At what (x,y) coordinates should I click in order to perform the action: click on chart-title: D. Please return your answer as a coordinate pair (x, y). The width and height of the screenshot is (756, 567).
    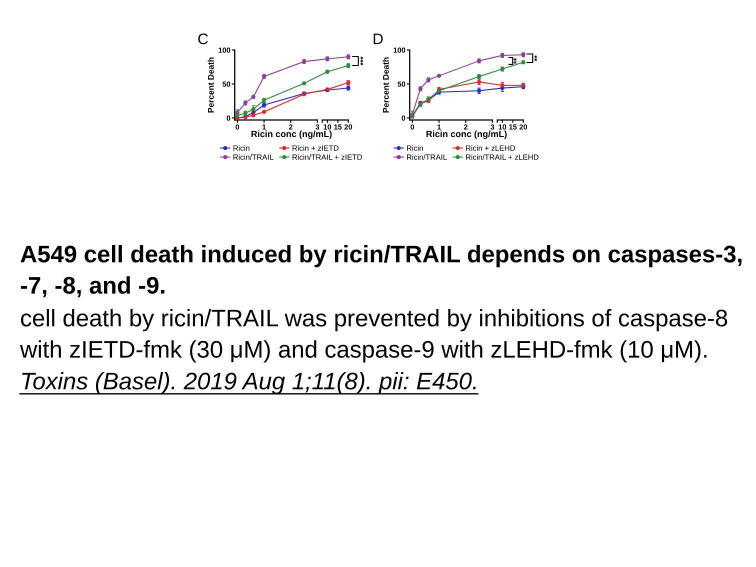
    Looking at the image, I should click on (378, 39).